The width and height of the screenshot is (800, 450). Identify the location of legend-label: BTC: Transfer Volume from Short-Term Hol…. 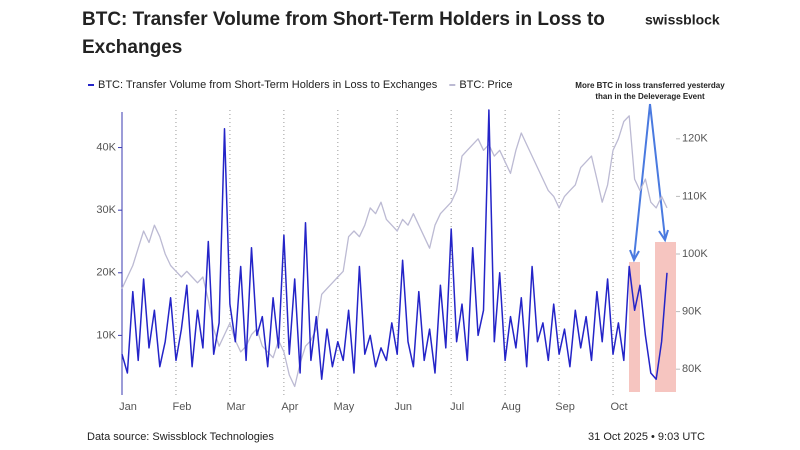
(268, 85).